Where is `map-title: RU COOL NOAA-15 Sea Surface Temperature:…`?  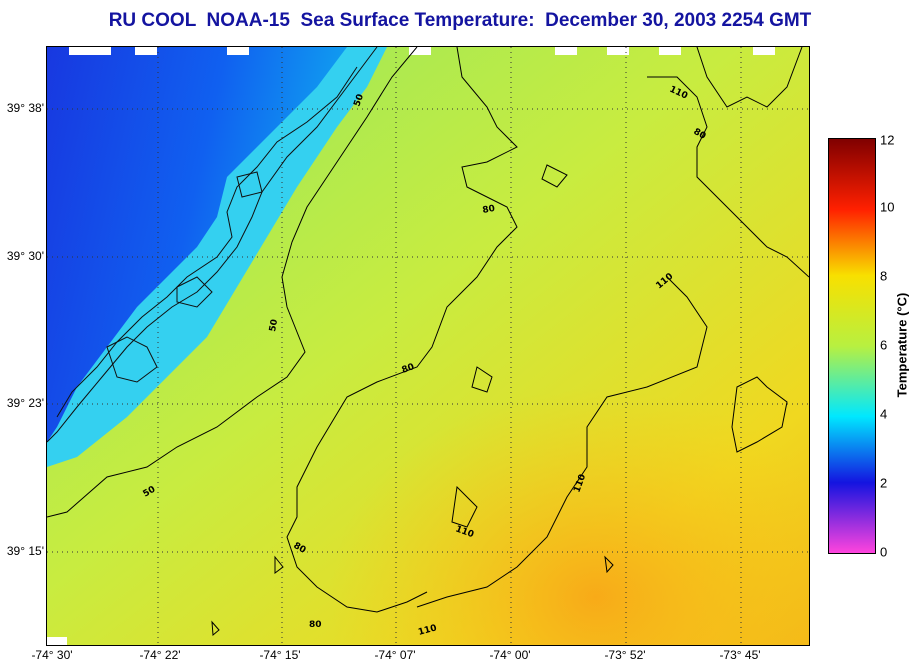
map-title: RU COOL NOAA-15 Sea Surface Temperature:… is located at coordinates (460, 20).